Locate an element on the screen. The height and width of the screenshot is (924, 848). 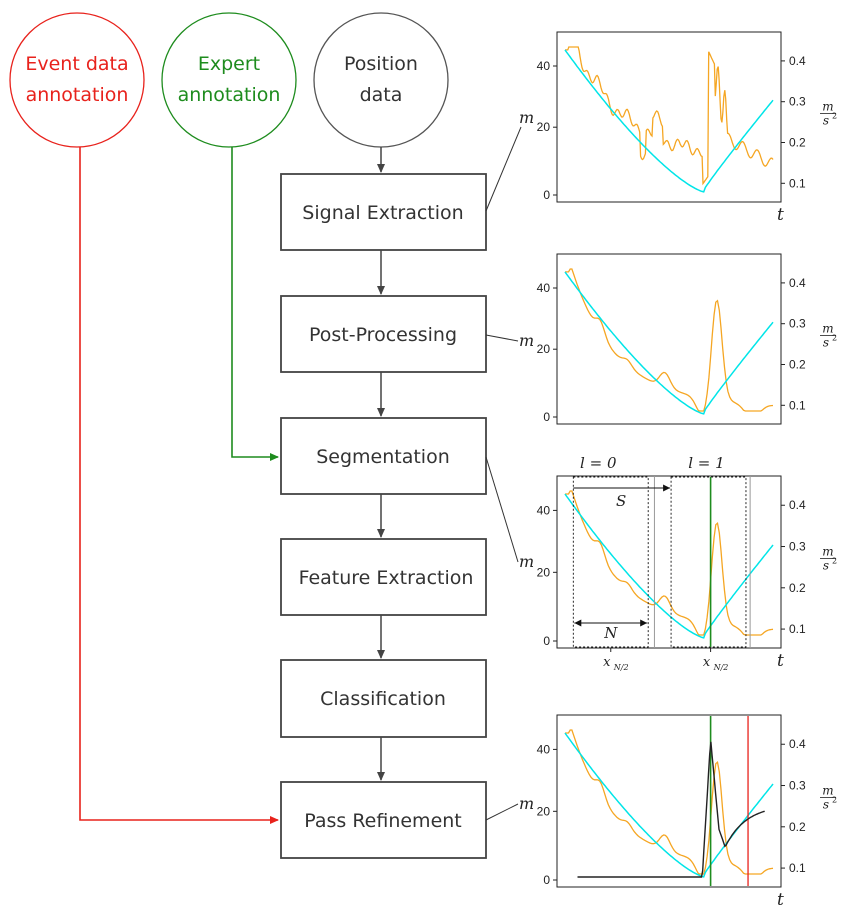
step-label: Feature Extraction is located at coordinates (386, 578).